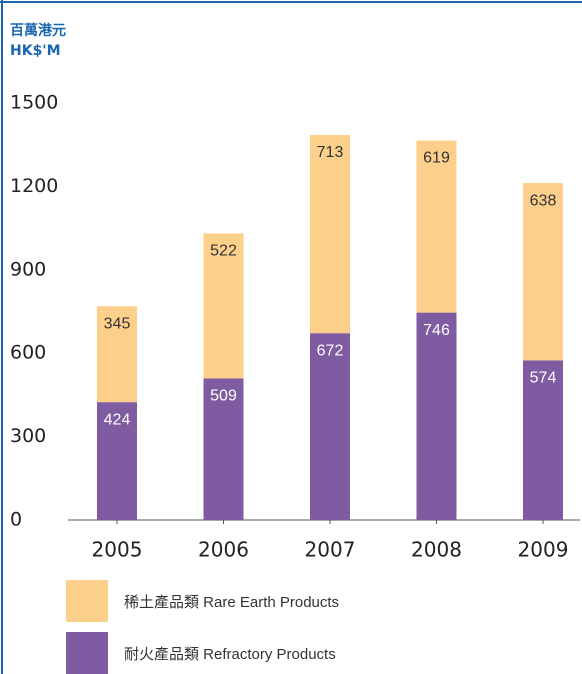  Describe the element at coordinates (543, 200) in the screenshot. I see `value-label: 638` at that location.